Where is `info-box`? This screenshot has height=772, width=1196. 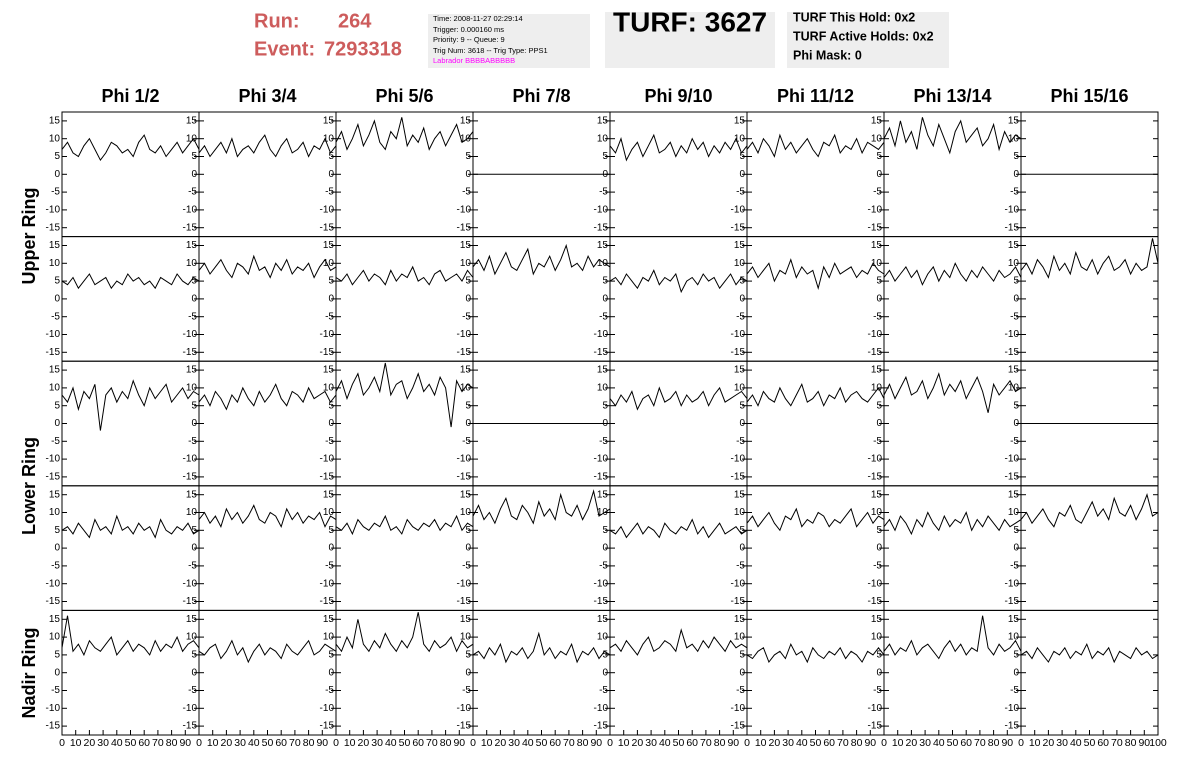 info-box is located at coordinates (509, 41).